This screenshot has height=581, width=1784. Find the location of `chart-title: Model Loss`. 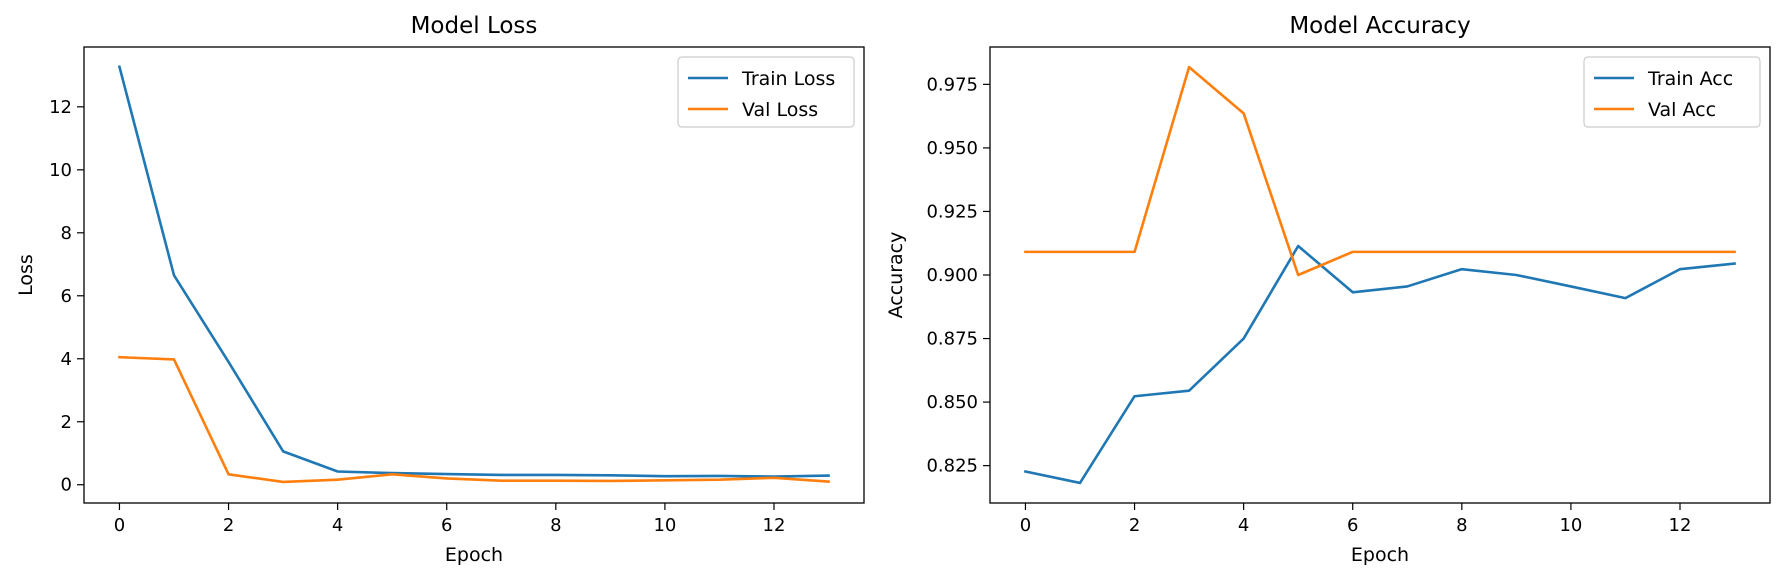

chart-title: Model Loss is located at coordinates (474, 26).